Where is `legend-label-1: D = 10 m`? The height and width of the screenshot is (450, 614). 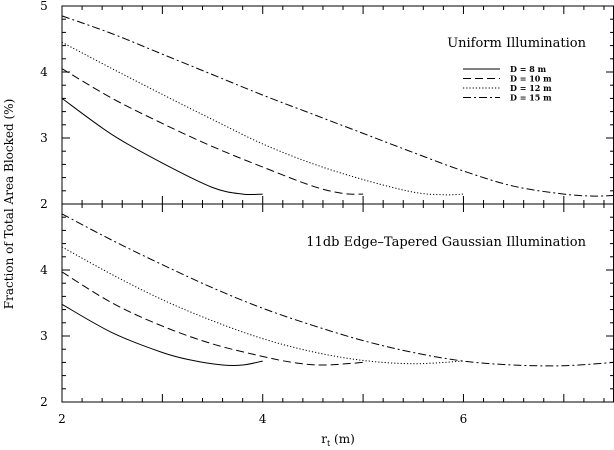
legend-label-1: D = 10 m is located at coordinates (531, 79).